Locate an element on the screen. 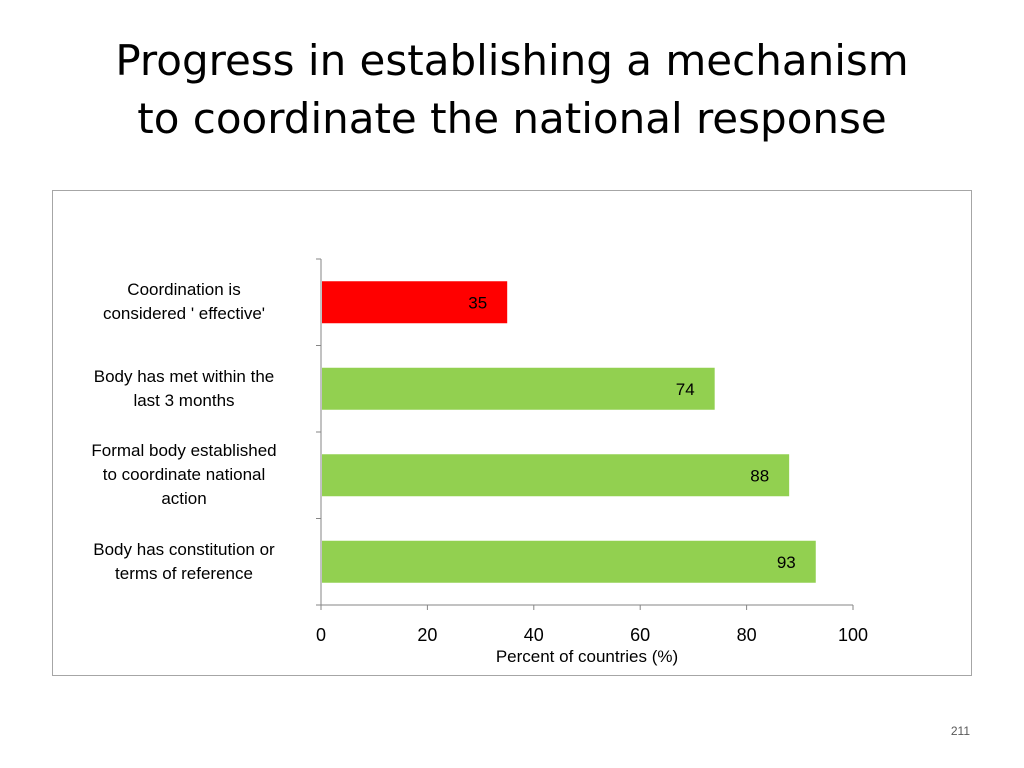 This screenshot has width=1024, height=768. x-axis-title: Percent of countries (%) is located at coordinates (587, 656).